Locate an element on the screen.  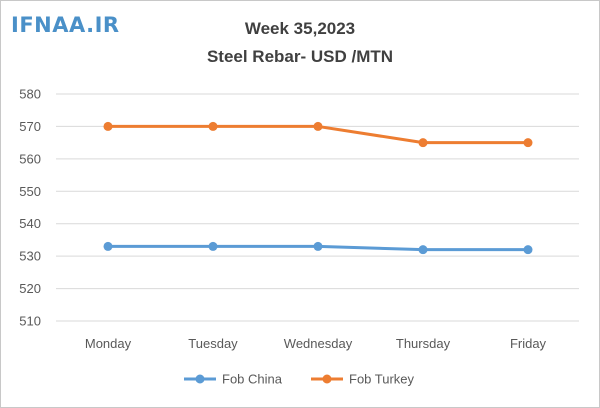
x-tick-label: Thursday is located at coordinates (423, 343).